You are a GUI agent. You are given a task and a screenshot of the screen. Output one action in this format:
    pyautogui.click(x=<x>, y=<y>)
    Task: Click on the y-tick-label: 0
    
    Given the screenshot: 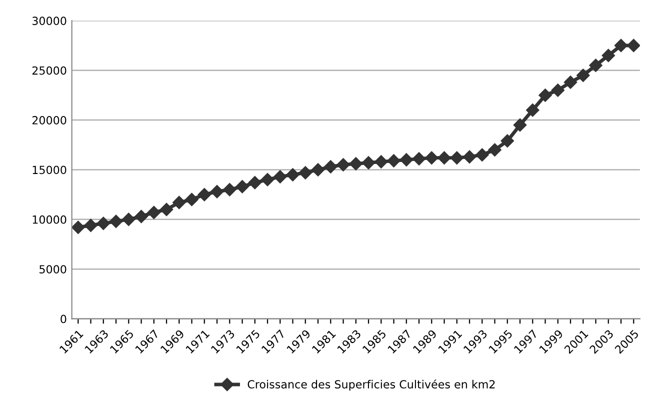 What is the action you would take?
    pyautogui.click(x=63, y=319)
    